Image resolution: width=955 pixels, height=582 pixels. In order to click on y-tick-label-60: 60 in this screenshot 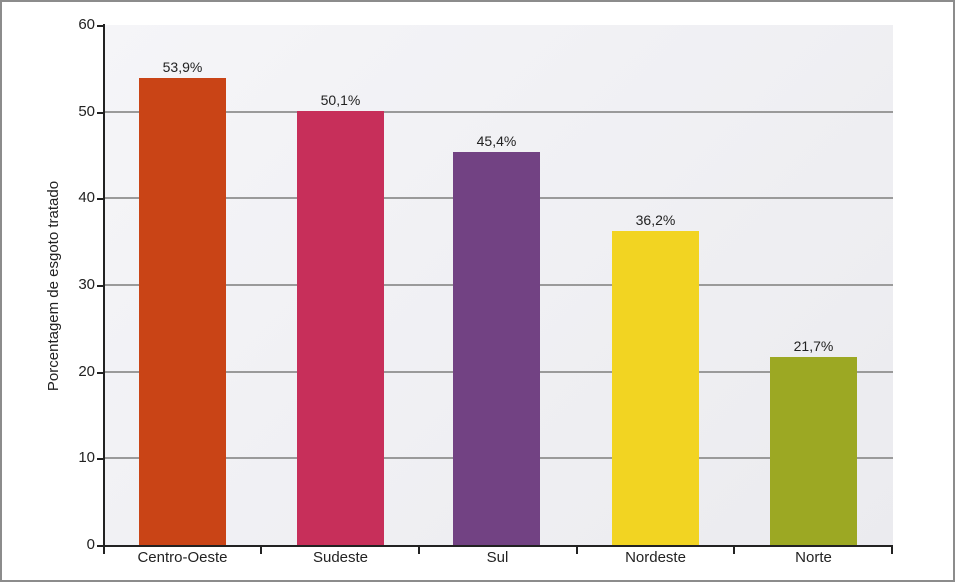, I will do `click(86, 24)`.